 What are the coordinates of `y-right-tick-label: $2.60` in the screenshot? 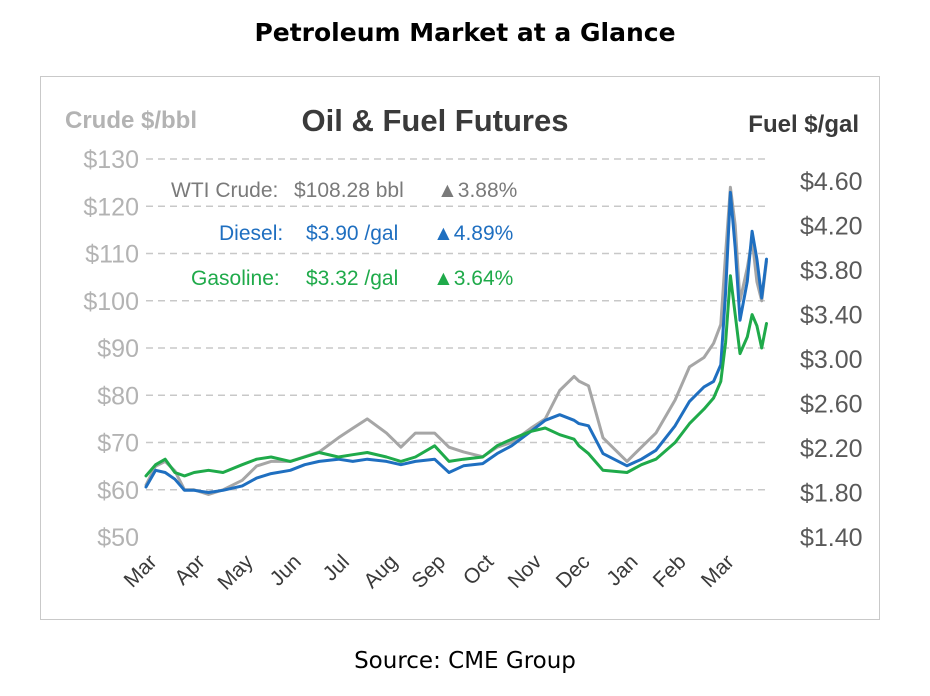 It's located at (831, 405).